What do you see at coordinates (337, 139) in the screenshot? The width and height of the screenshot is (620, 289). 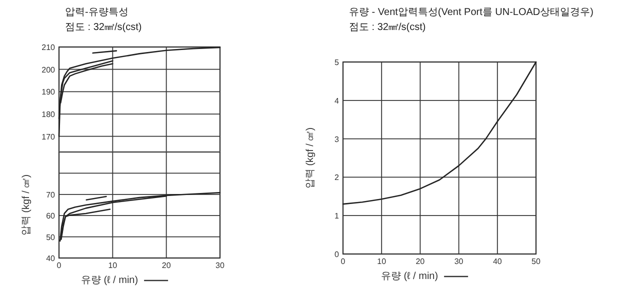 I see `y-tick-label: 3` at bounding box center [337, 139].